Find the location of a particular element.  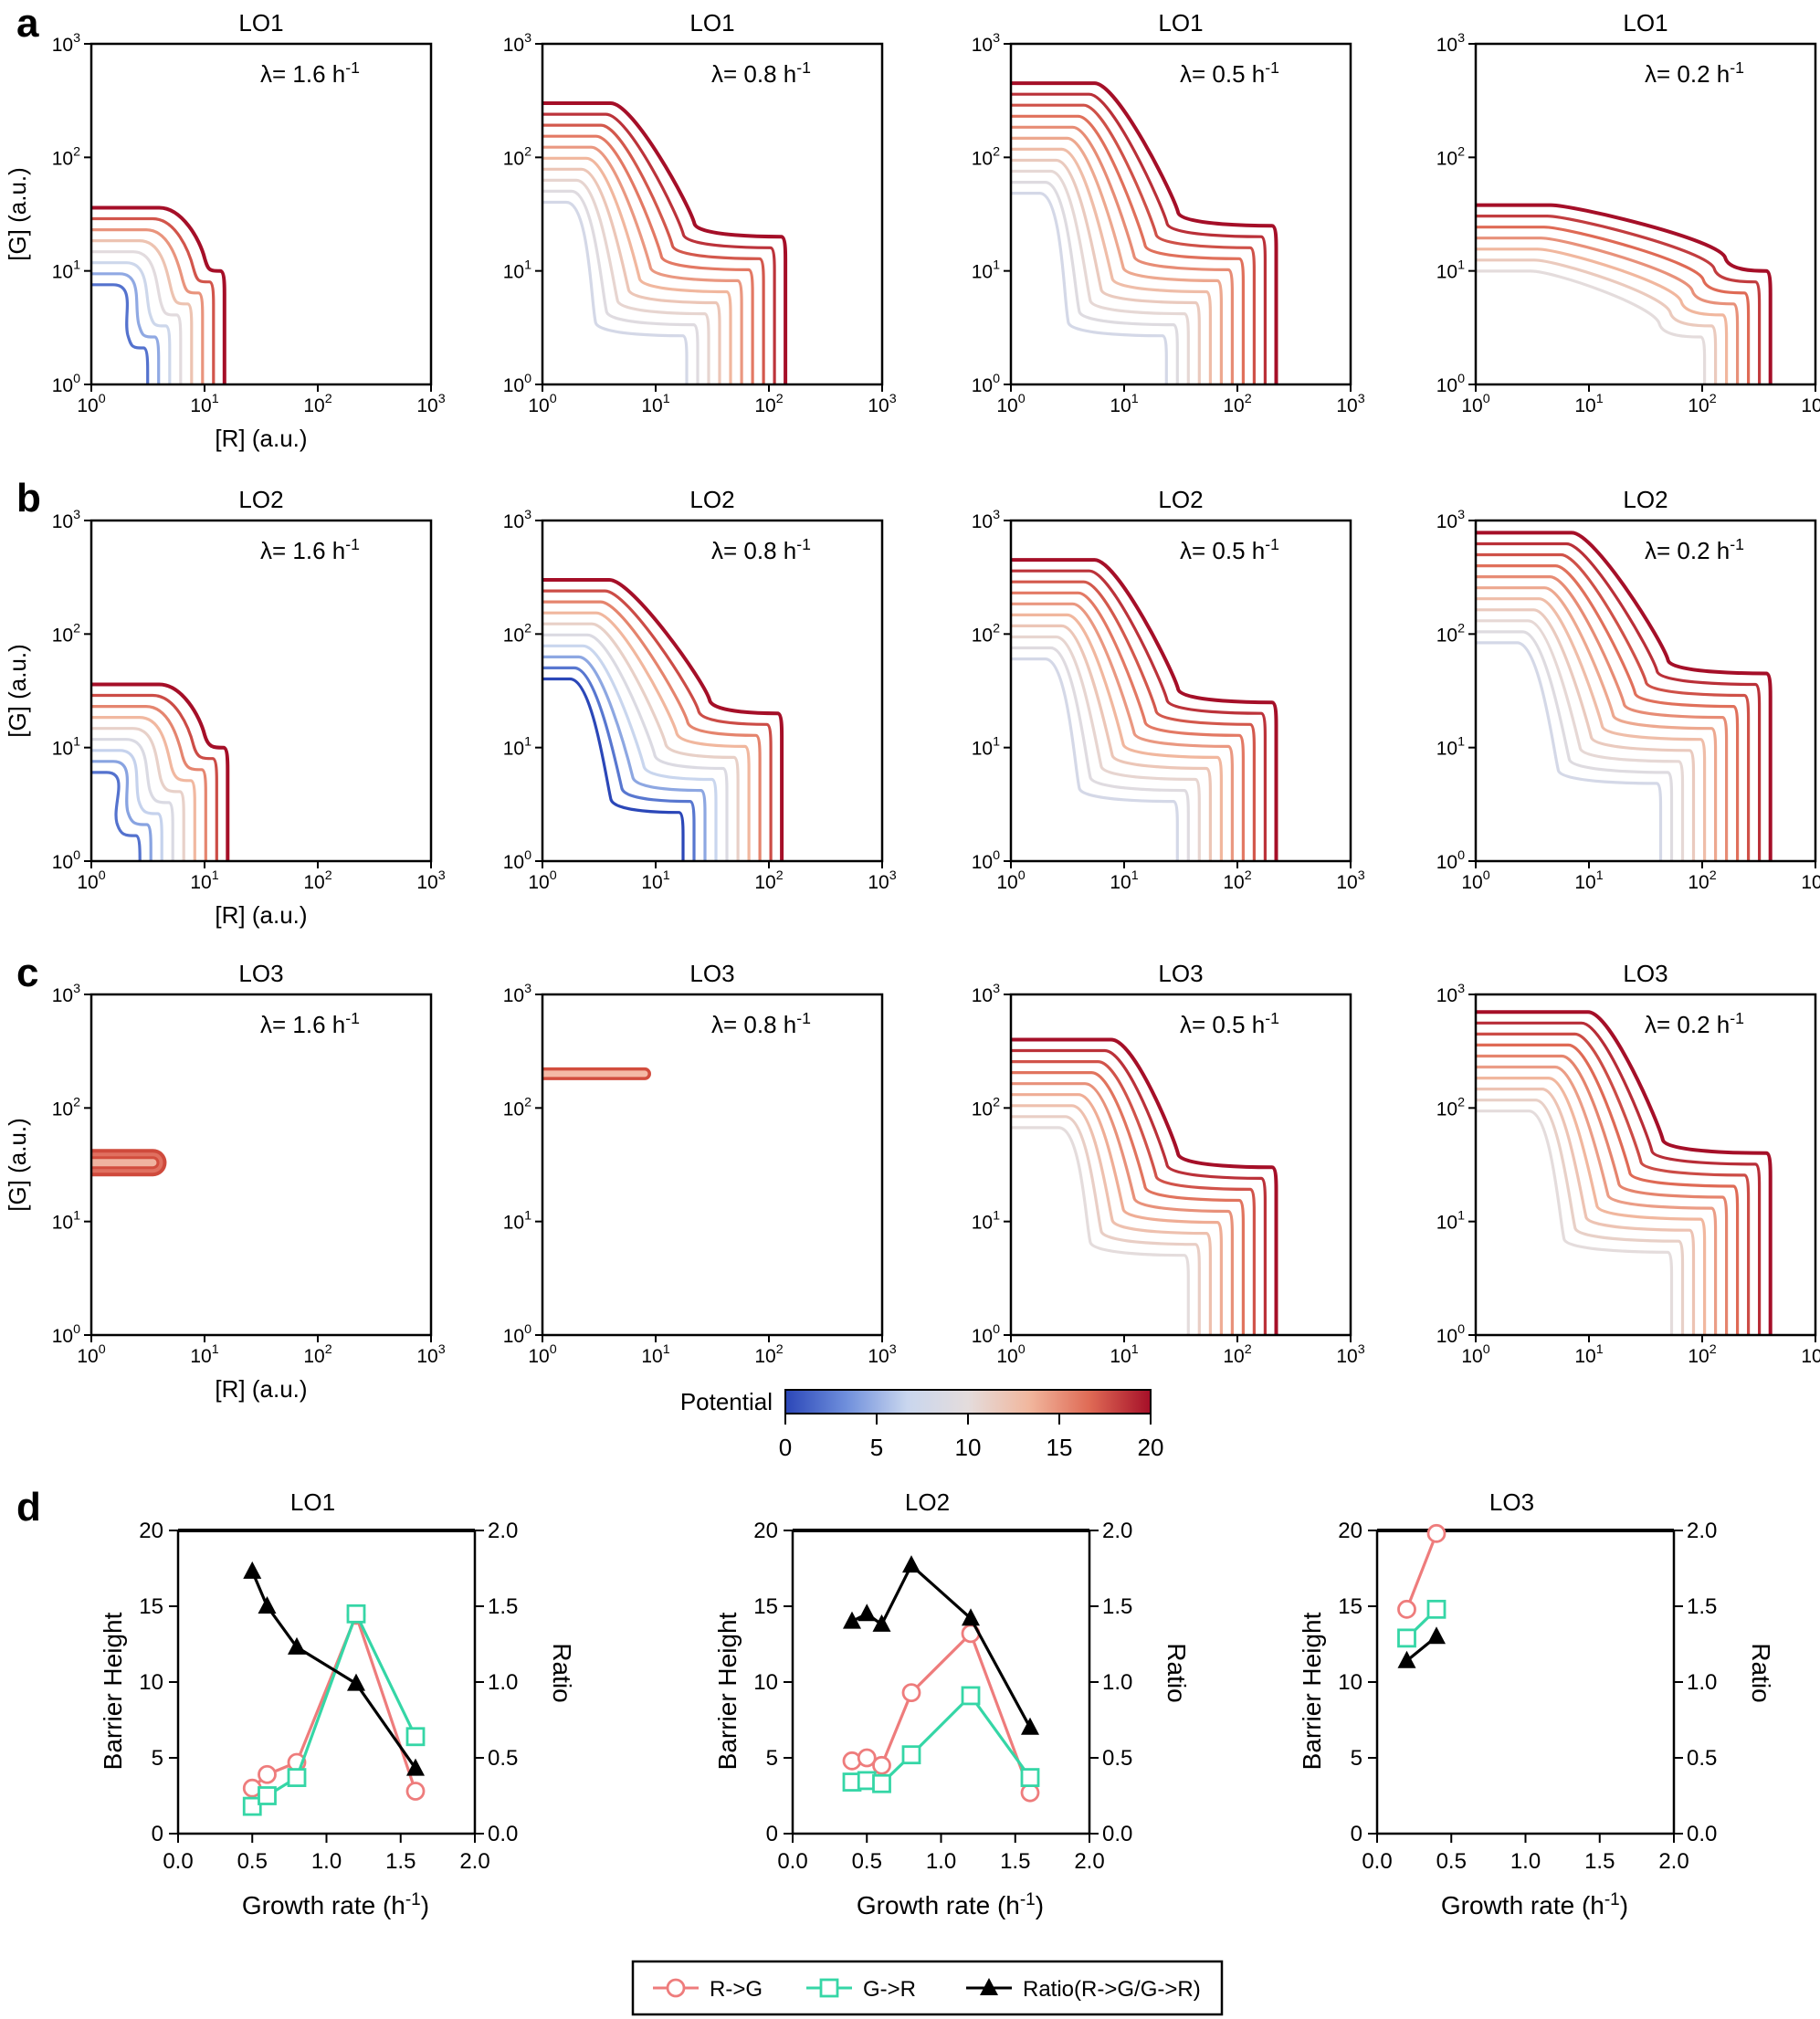

panel-label-d: d is located at coordinates (29, 1507).